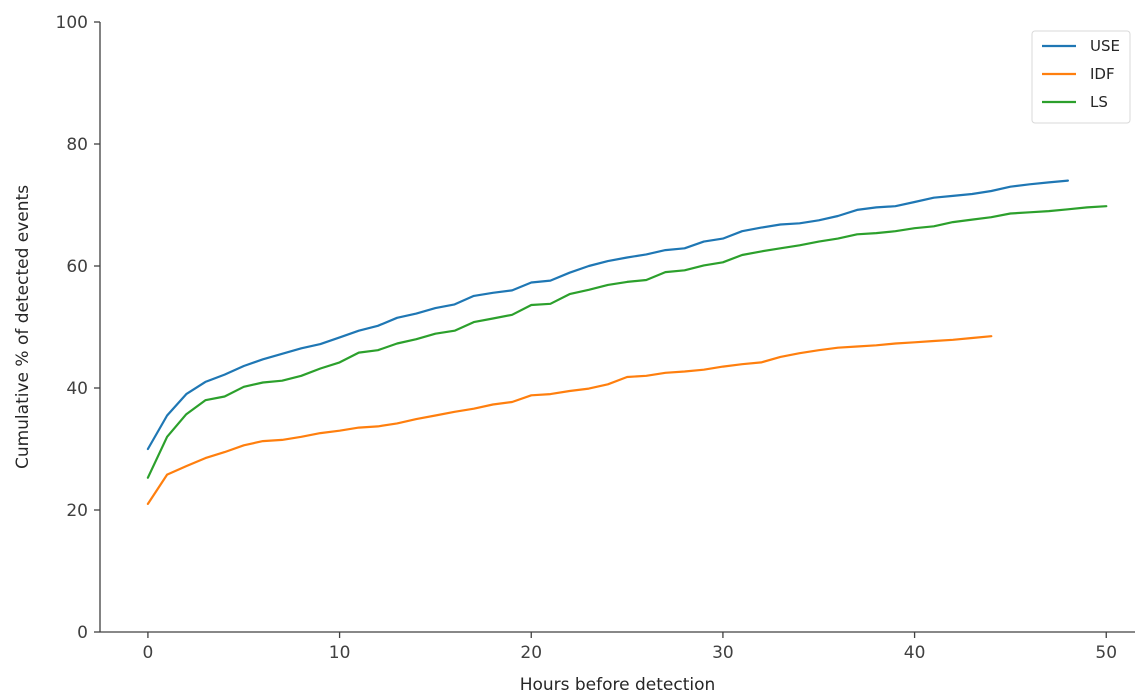 The width and height of the screenshot is (1135, 698). I want to click on y-tick-label: 80, so click(77, 145).